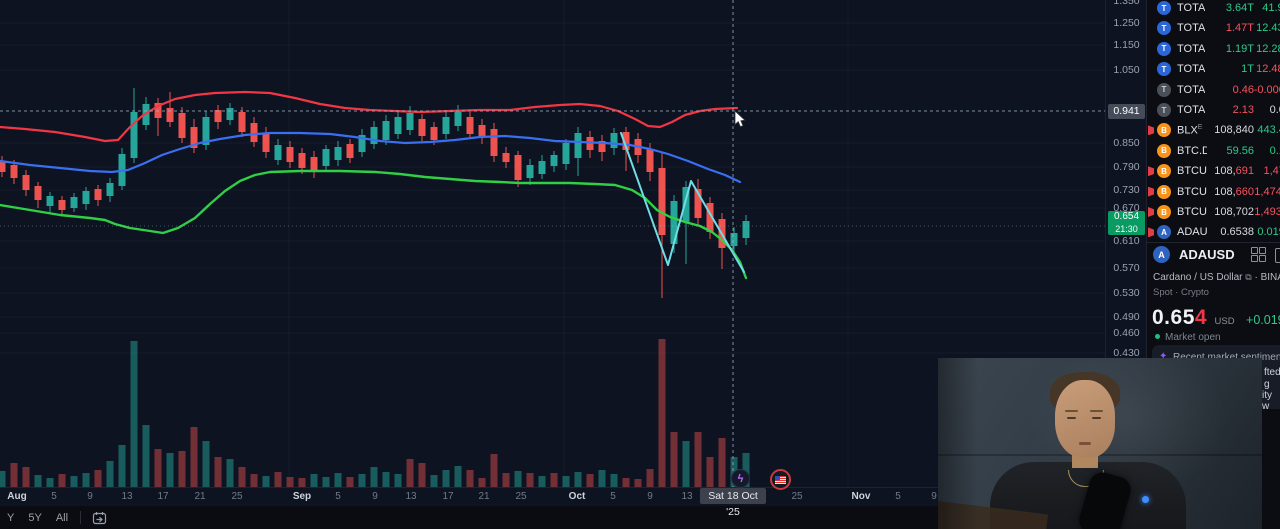  What do you see at coordinates (1157, 336) in the screenshot?
I see `market-open-dot-icon` at bounding box center [1157, 336].